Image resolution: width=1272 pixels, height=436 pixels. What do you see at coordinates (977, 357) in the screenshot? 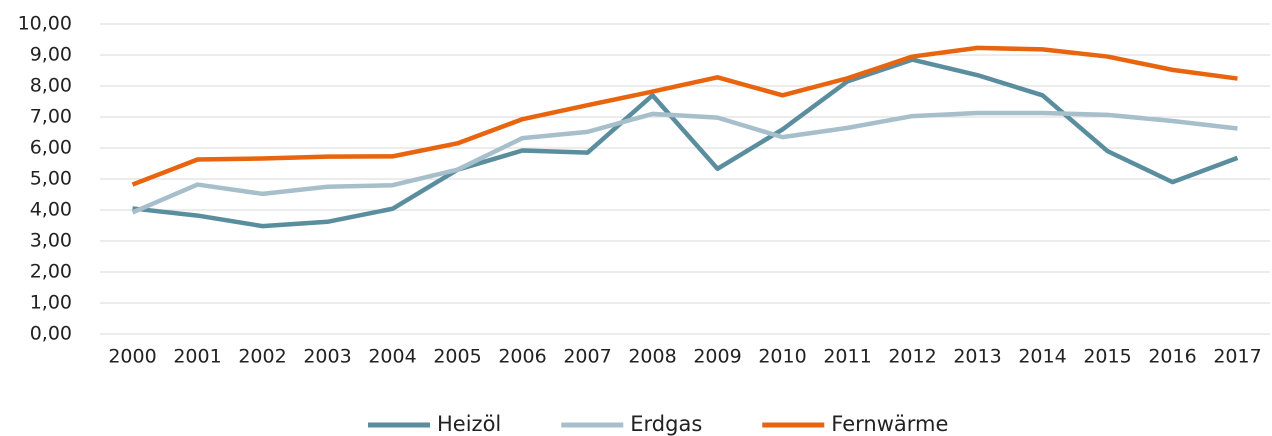
I see `x-tick-label: 2013` at bounding box center [977, 357].